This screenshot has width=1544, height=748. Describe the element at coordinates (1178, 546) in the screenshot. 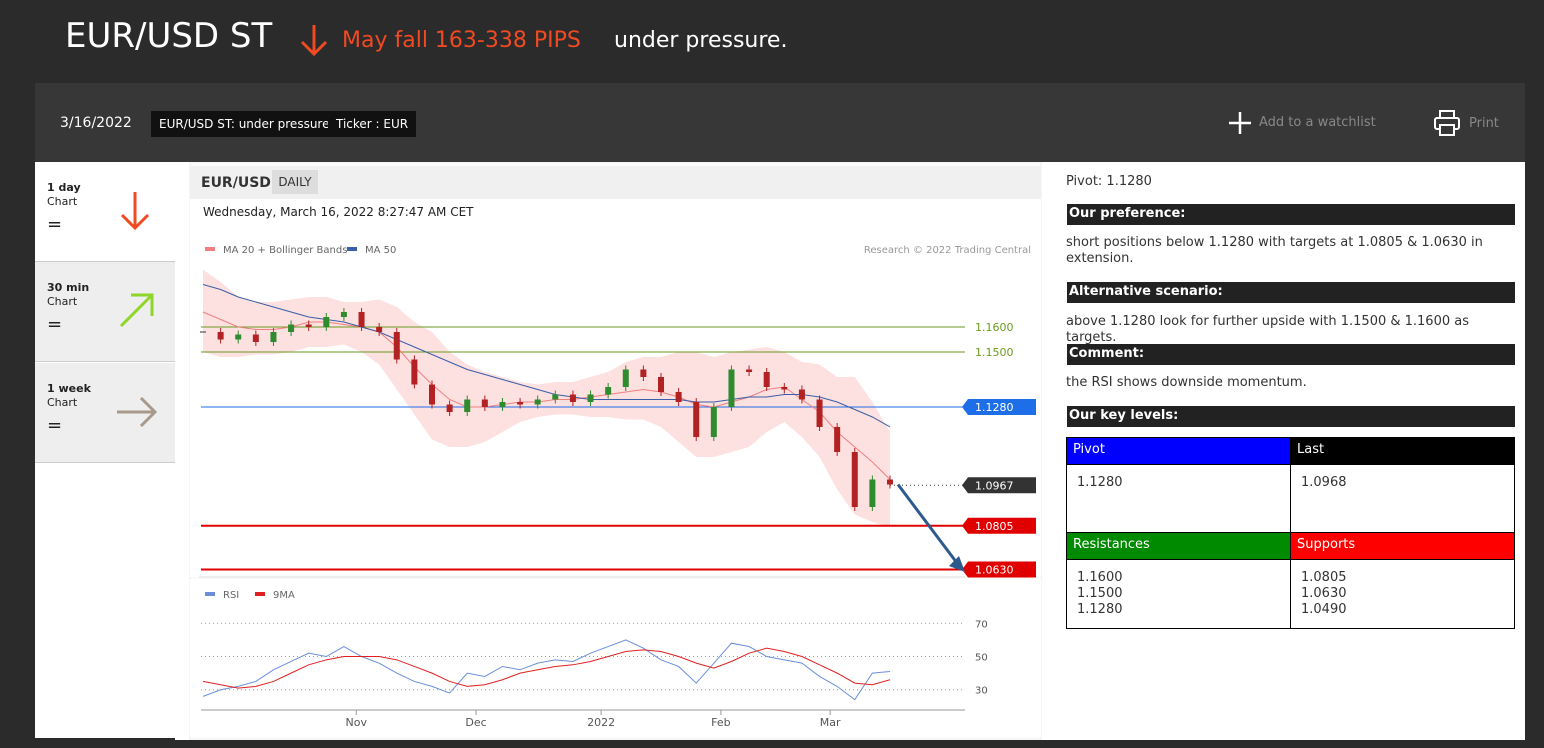

I see `table-header: Resistances` at that location.